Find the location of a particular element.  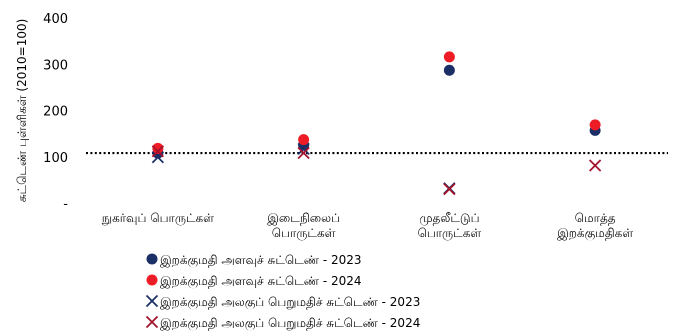

y-tick-label: 300 is located at coordinates (55, 65).